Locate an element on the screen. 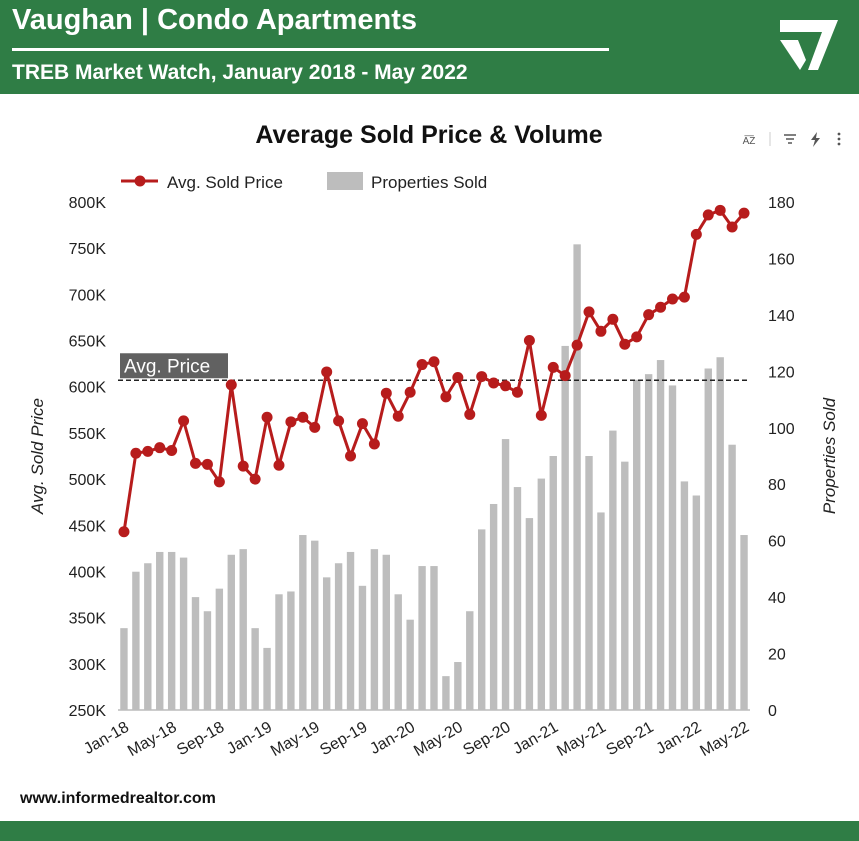 This screenshot has width=859, height=841. x-tick-label: Jan-19 is located at coordinates (249, 738).